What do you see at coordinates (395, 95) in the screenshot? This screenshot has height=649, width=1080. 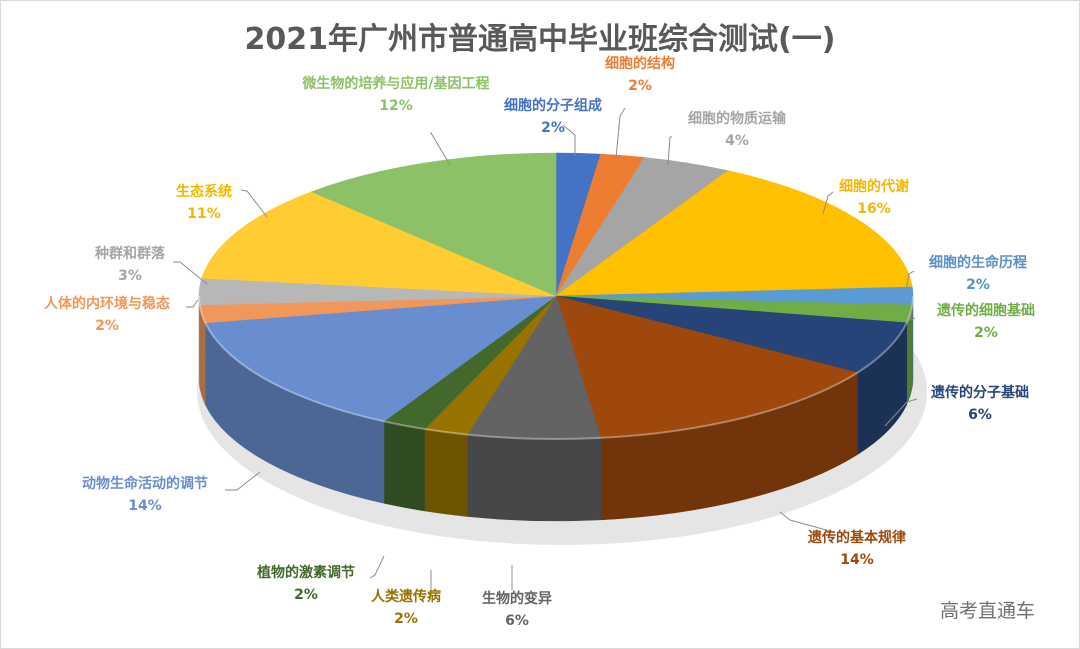 I see `data-label: 微生物的培养与应用/基因工程 12%` at bounding box center [395, 95].